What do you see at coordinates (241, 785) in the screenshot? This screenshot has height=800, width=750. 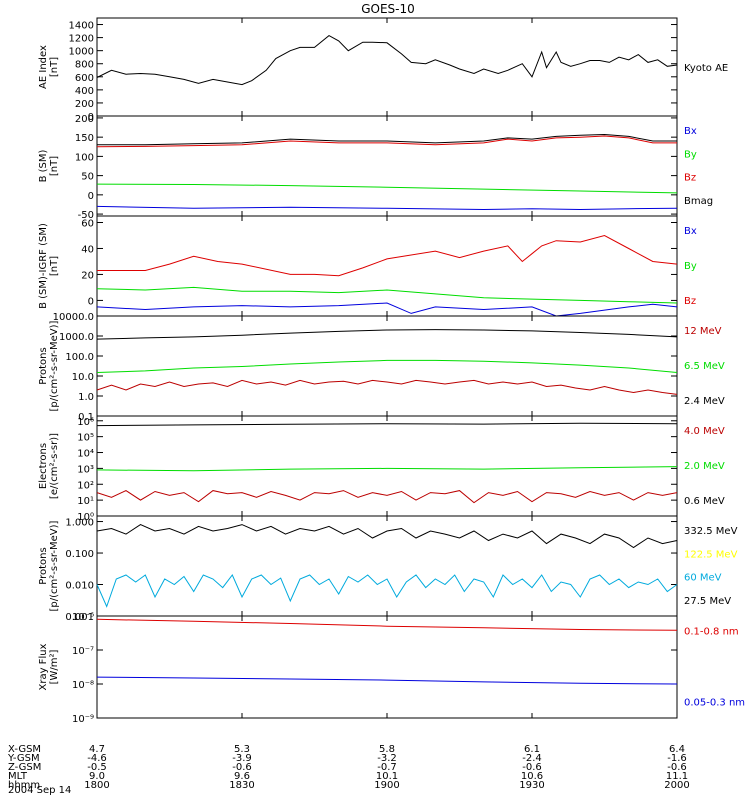 I see `ephemeris-value: 1830` at bounding box center [241, 785].